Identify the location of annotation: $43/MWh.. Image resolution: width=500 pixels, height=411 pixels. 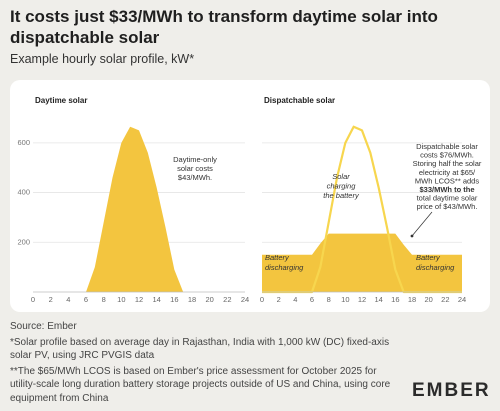
(195, 177).